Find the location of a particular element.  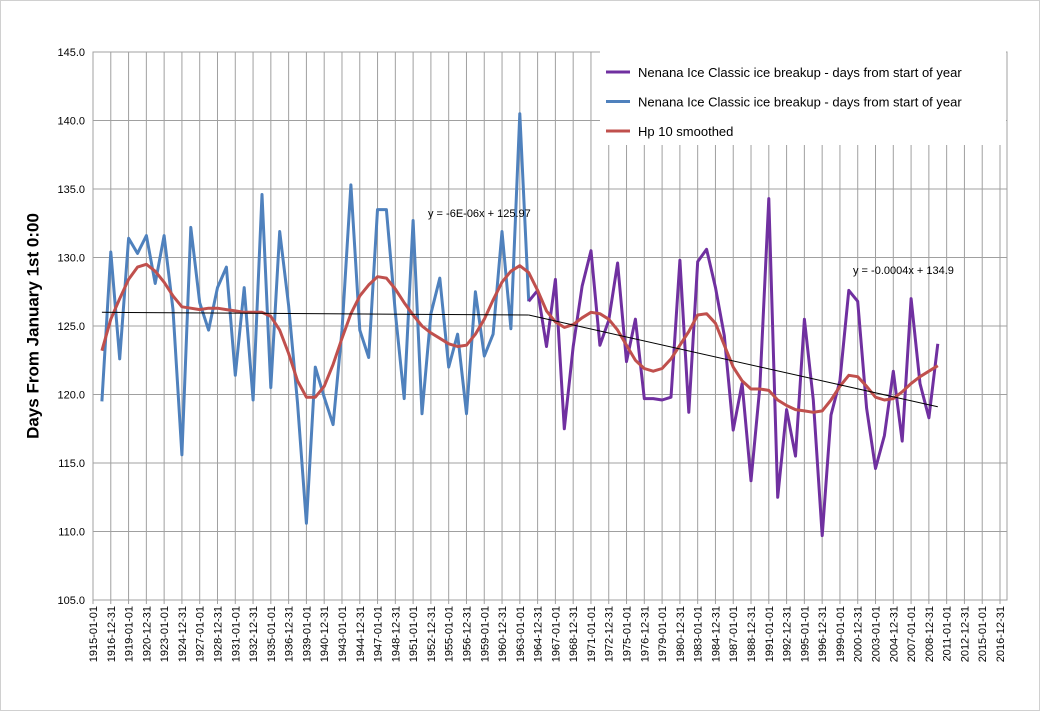

x-tick-label: 1979-01-01 is located at coordinates (663, 634).